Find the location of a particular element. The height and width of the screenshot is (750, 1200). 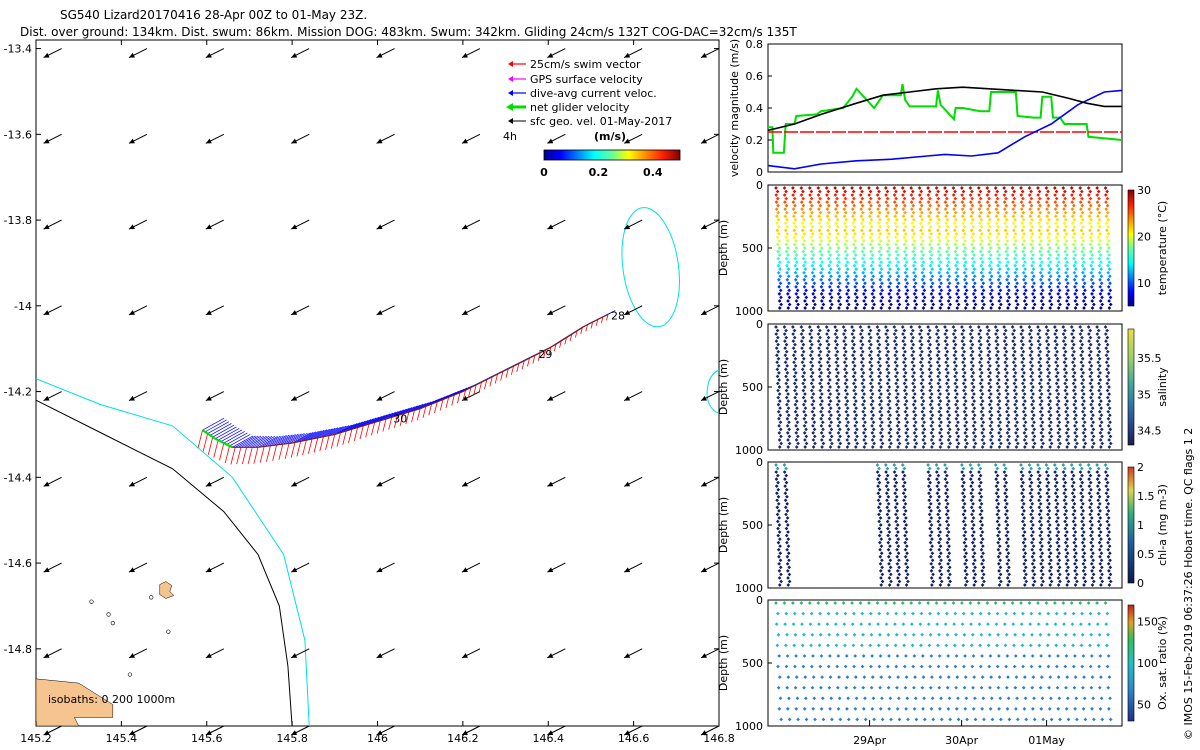

land-islet is located at coordinates (130, 674).